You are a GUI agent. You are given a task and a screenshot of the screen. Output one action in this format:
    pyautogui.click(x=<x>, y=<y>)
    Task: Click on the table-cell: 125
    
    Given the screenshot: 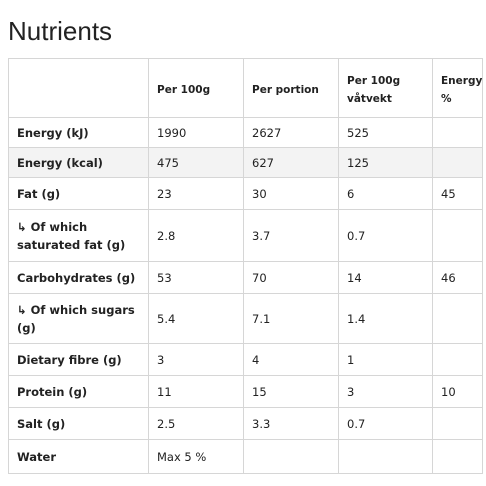 What is the action you would take?
    pyautogui.click(x=385, y=162)
    